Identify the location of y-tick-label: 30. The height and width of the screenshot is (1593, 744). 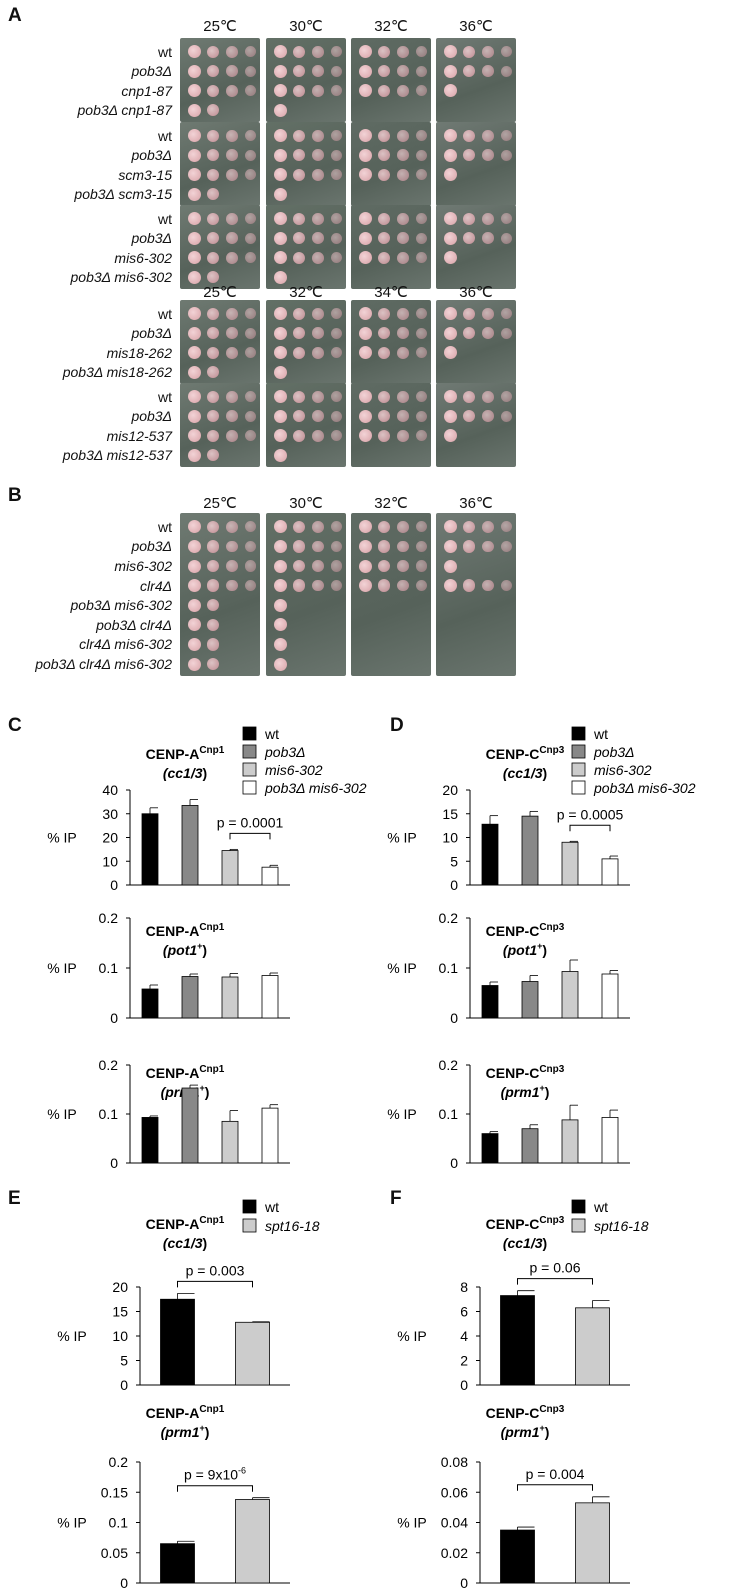
(110, 814).